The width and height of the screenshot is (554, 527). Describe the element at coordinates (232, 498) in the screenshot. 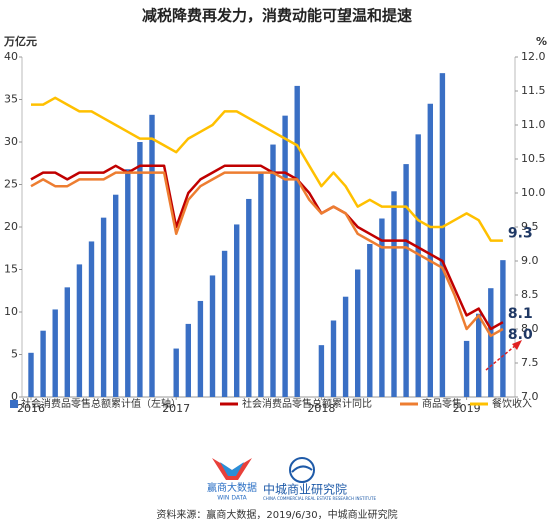

I see `logo-subtext: WIN DATA` at that location.